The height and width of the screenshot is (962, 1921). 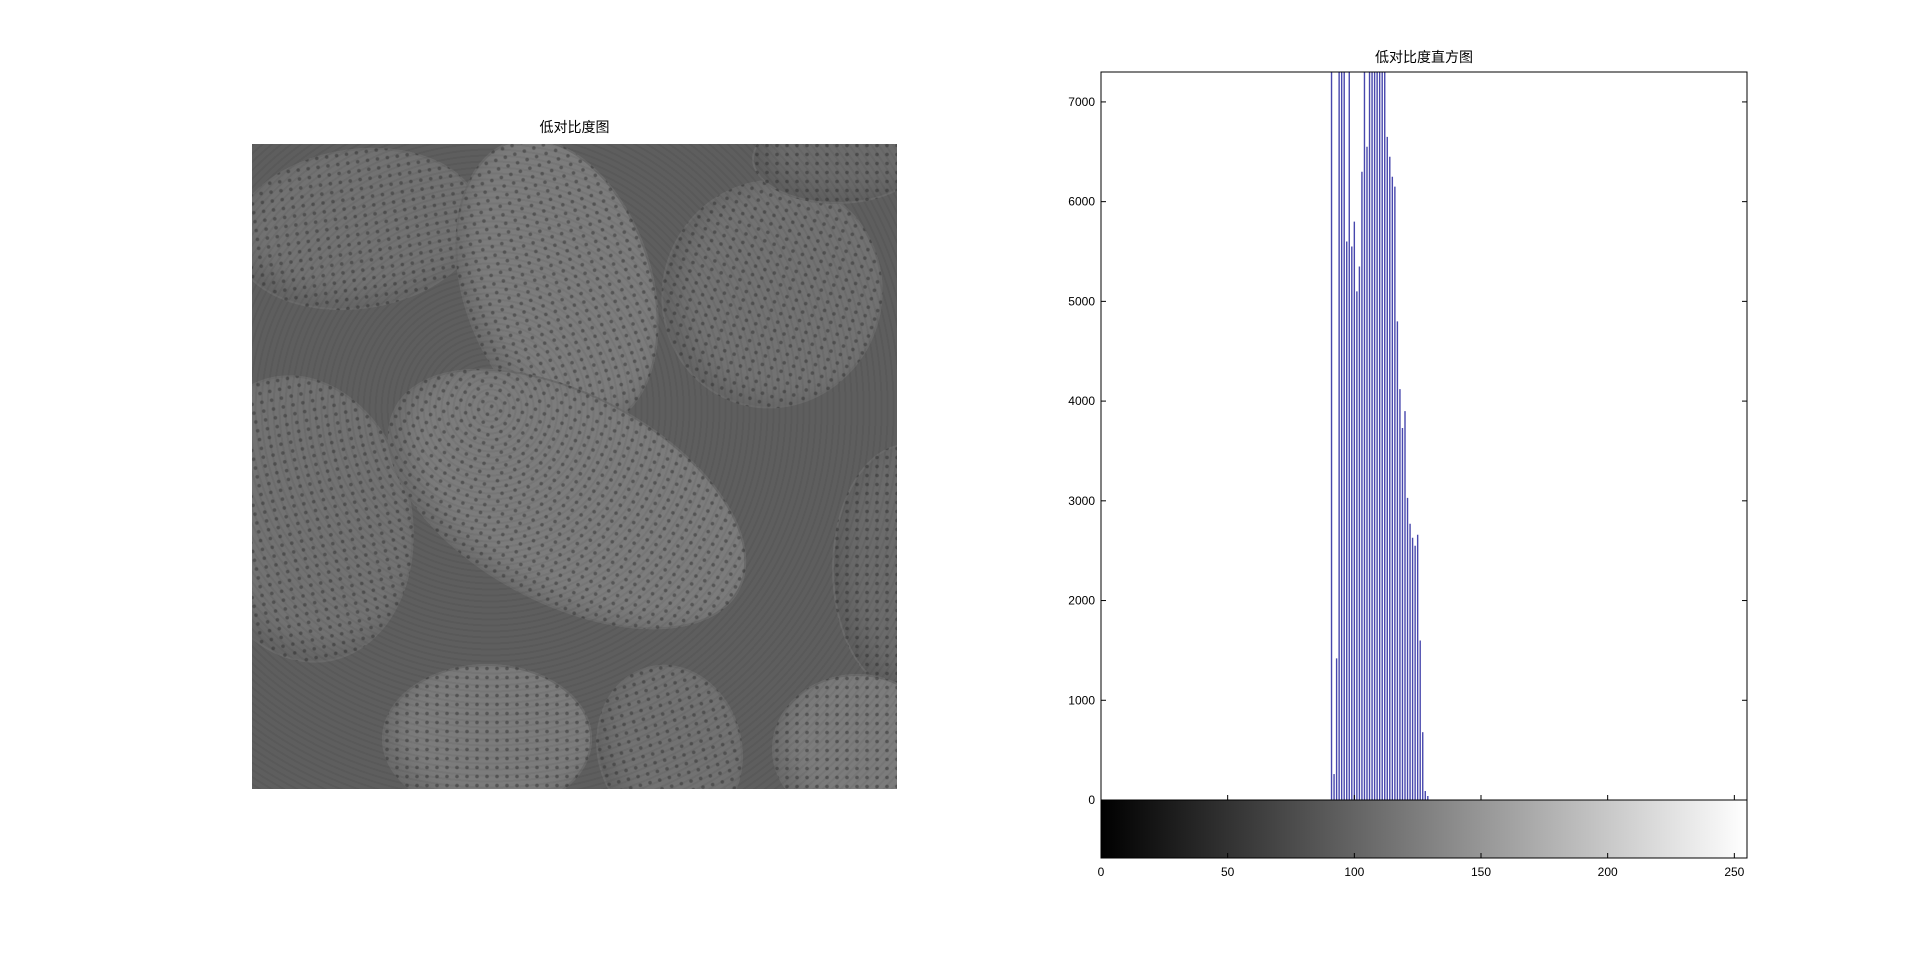 I want to click on histogram-bars, so click(x=1379, y=436).